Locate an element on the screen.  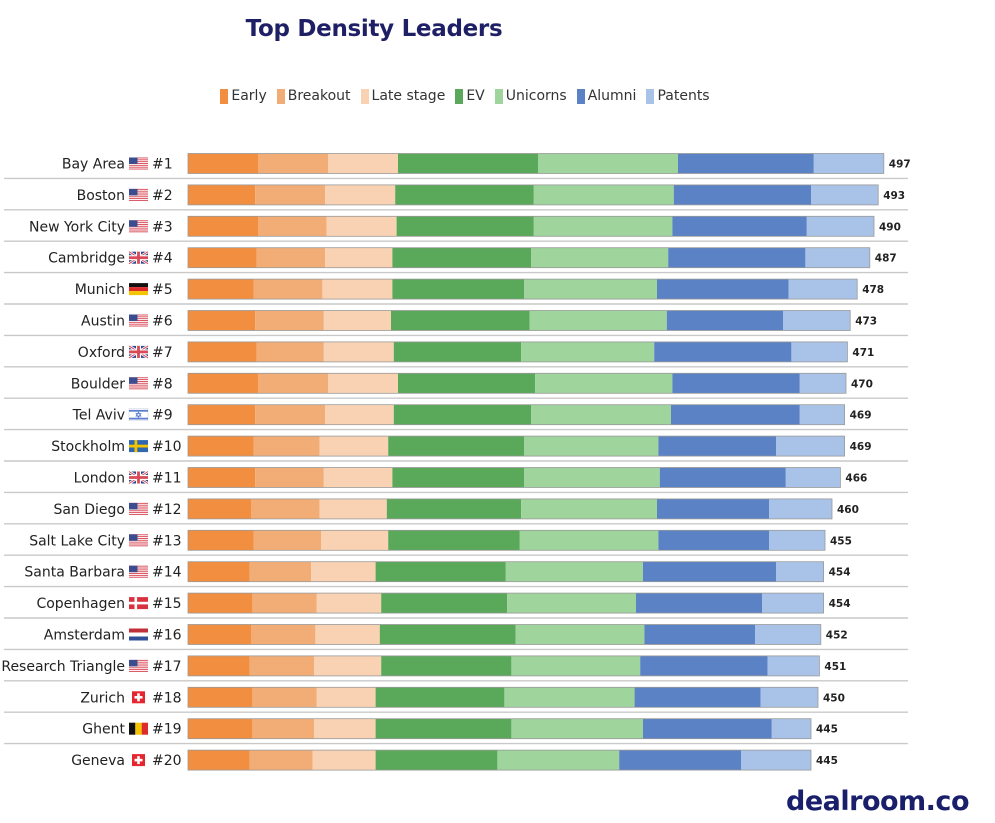
rank-label: #5 is located at coordinates (162, 290).